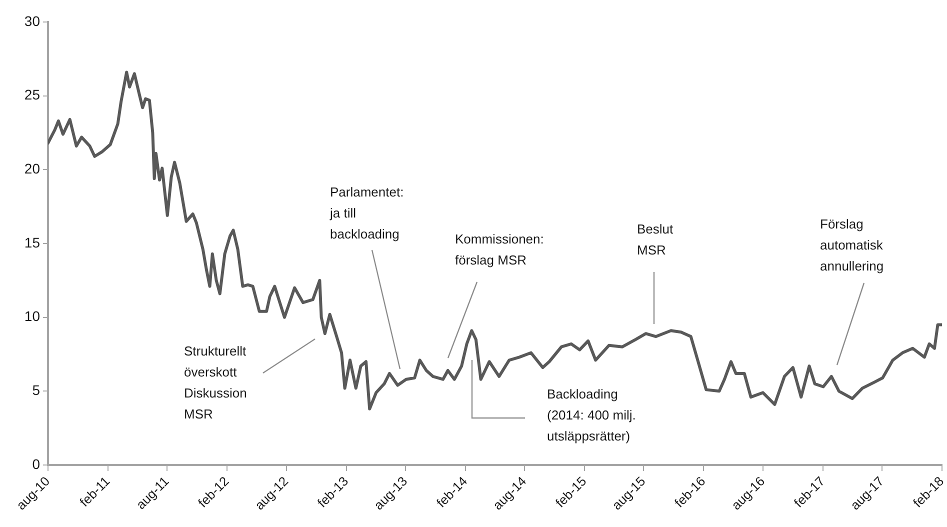 The image size is (947, 527). Describe the element at coordinates (591, 415) in the screenshot. I see `annotation: Backloading (2014: 400 milj. utsläppsrätter)` at that location.